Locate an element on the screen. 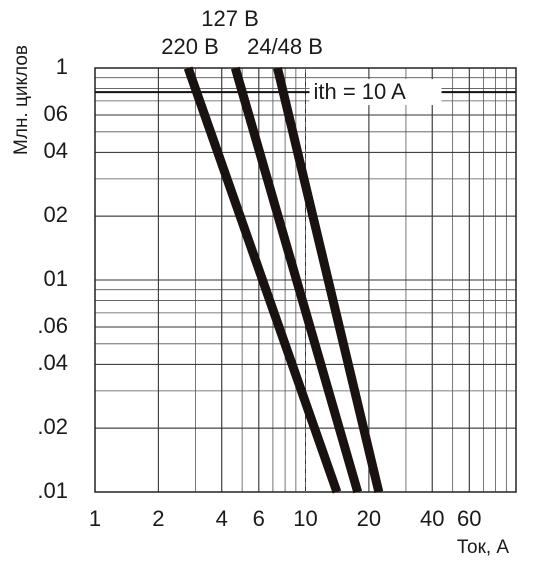 The height and width of the screenshot is (569, 546). x-axis-title: Ток, А is located at coordinates (483, 547).